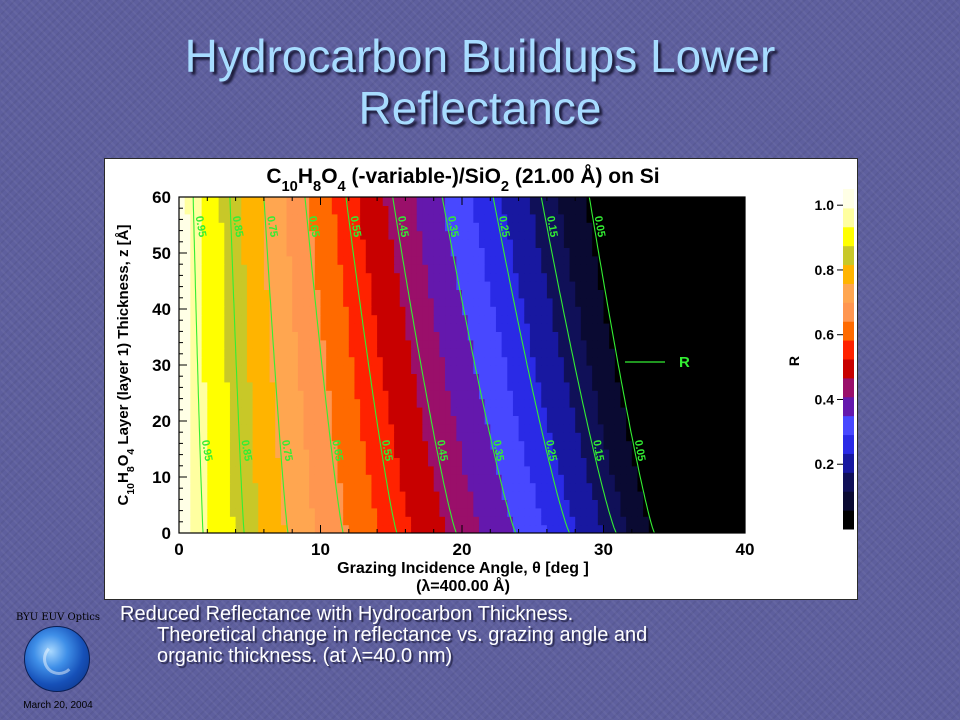  I want to click on y-tick-label: 10, so click(161, 477).